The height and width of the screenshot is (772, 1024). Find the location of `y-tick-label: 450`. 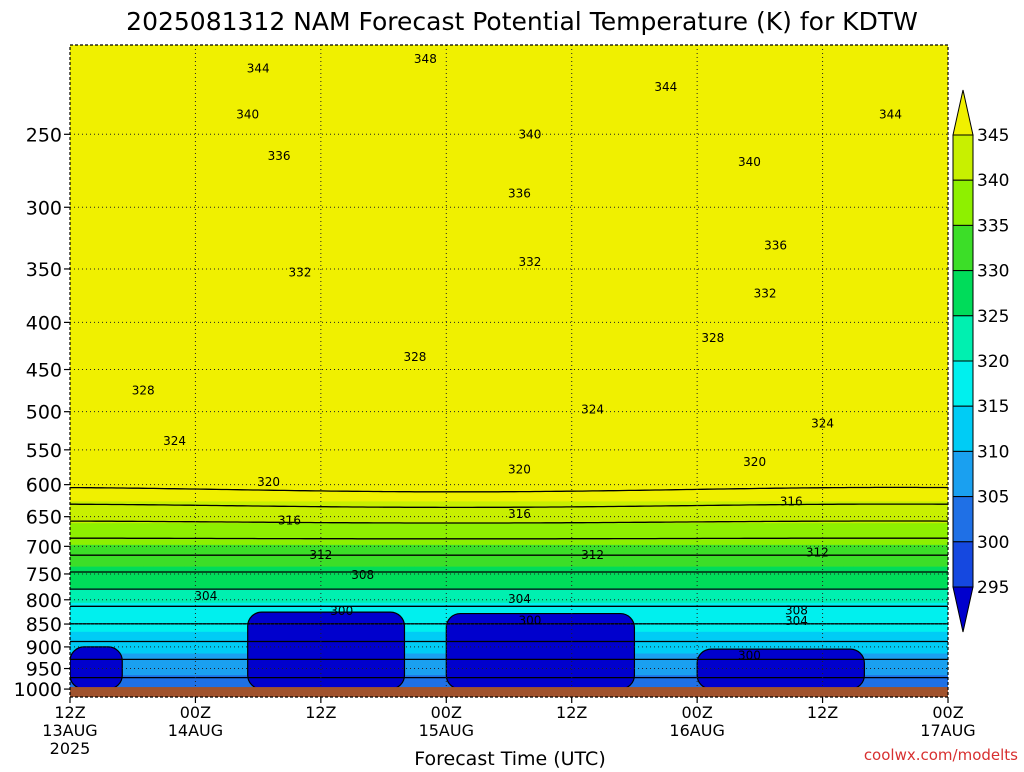

y-tick-label: 450 is located at coordinates (44, 371).